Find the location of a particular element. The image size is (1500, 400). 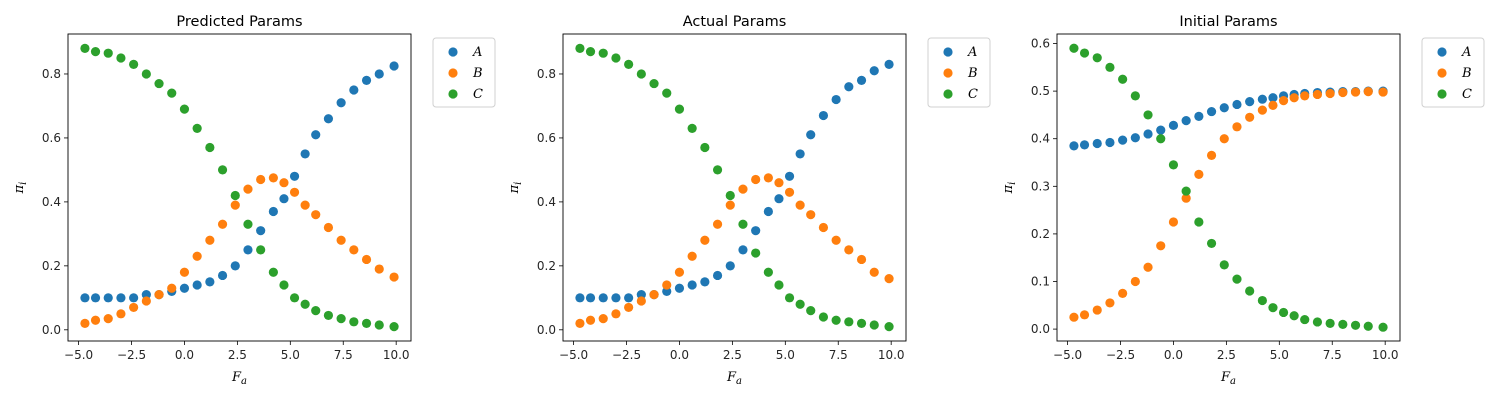

y-tick-label: 0.1 is located at coordinates (1040, 282).